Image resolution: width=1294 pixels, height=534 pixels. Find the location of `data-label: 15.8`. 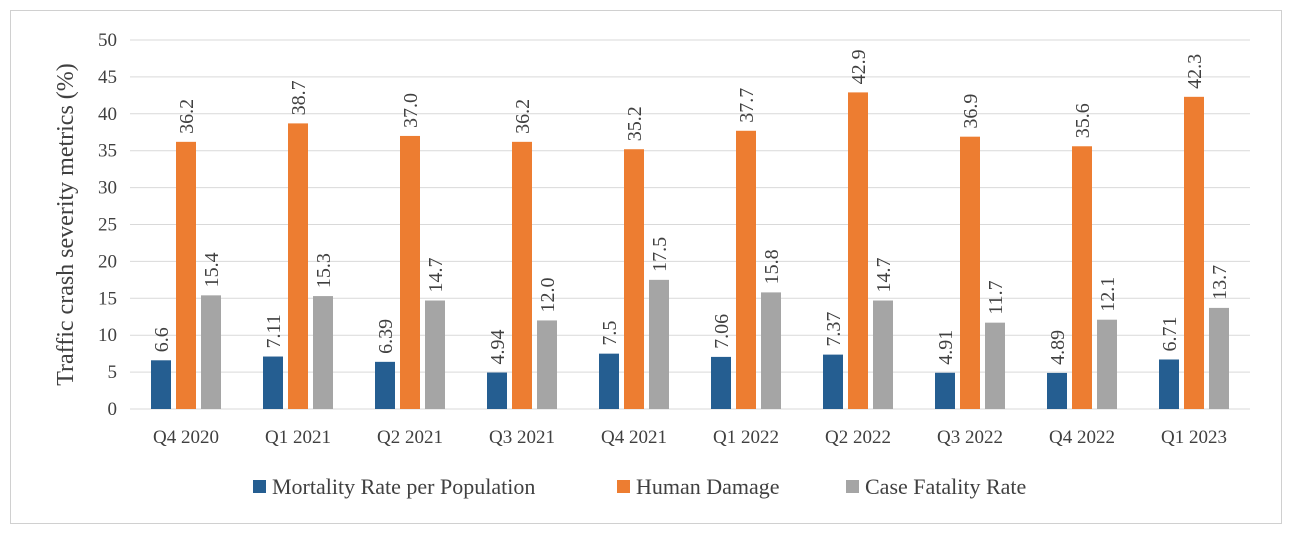

data-label: 15.8 is located at coordinates (772, 266).